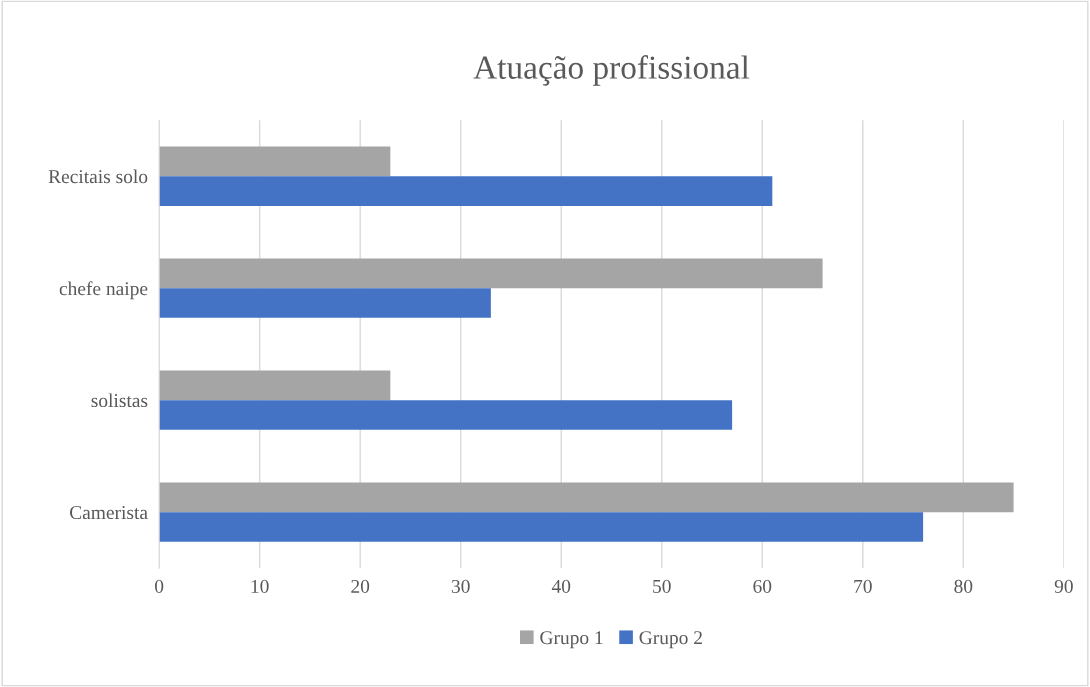 This screenshot has height=687, width=1090. What do you see at coordinates (662, 586) in the screenshot?
I see `x-tick-label: 50` at bounding box center [662, 586].